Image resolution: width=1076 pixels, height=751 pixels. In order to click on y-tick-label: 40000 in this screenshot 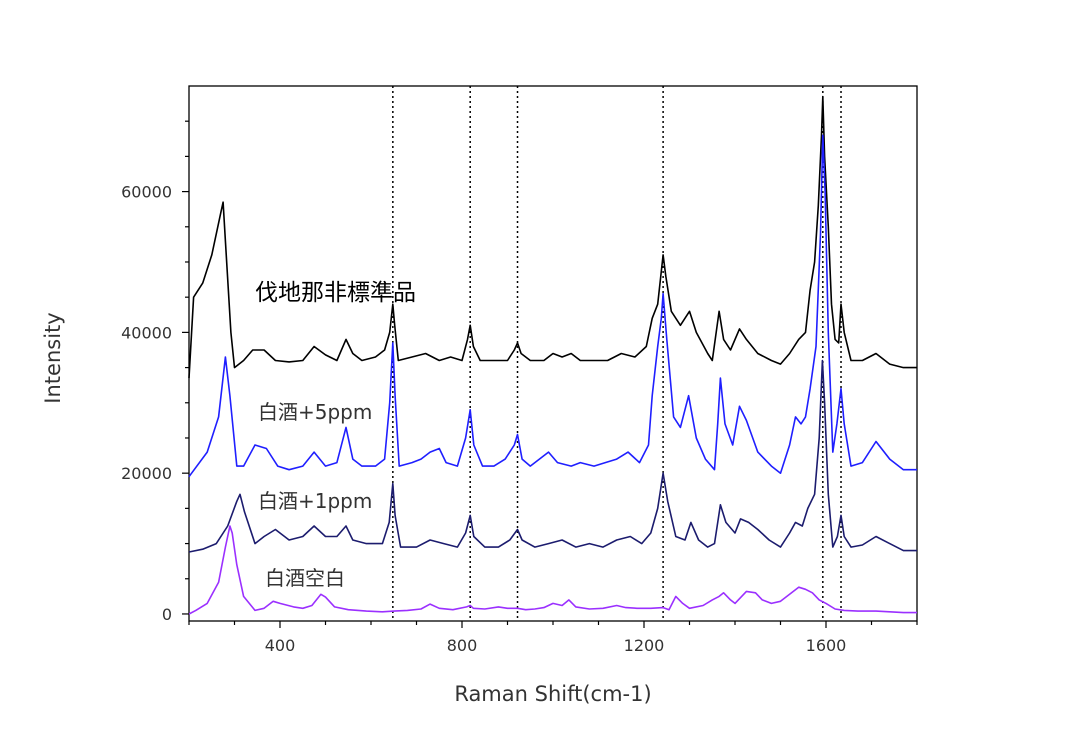, I will do `click(146, 332)`.